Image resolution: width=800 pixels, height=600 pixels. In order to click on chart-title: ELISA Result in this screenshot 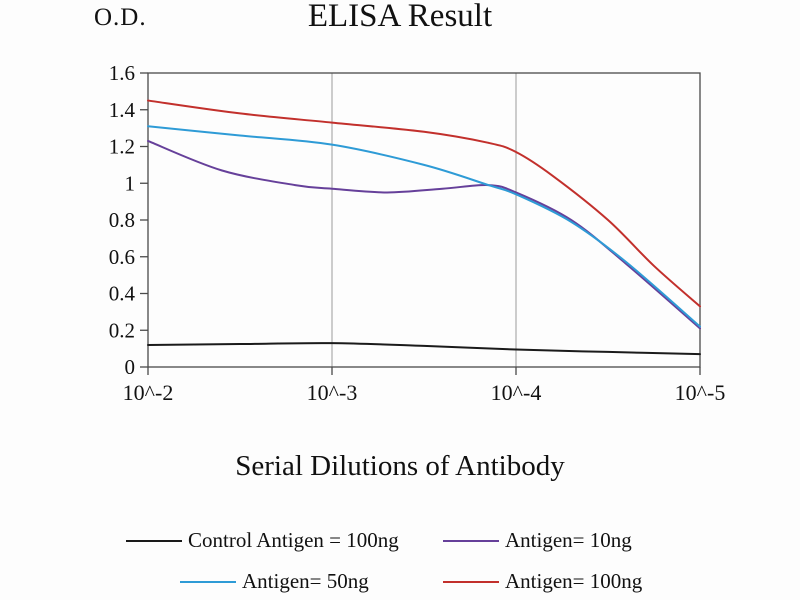, I will do `click(400, 17)`.